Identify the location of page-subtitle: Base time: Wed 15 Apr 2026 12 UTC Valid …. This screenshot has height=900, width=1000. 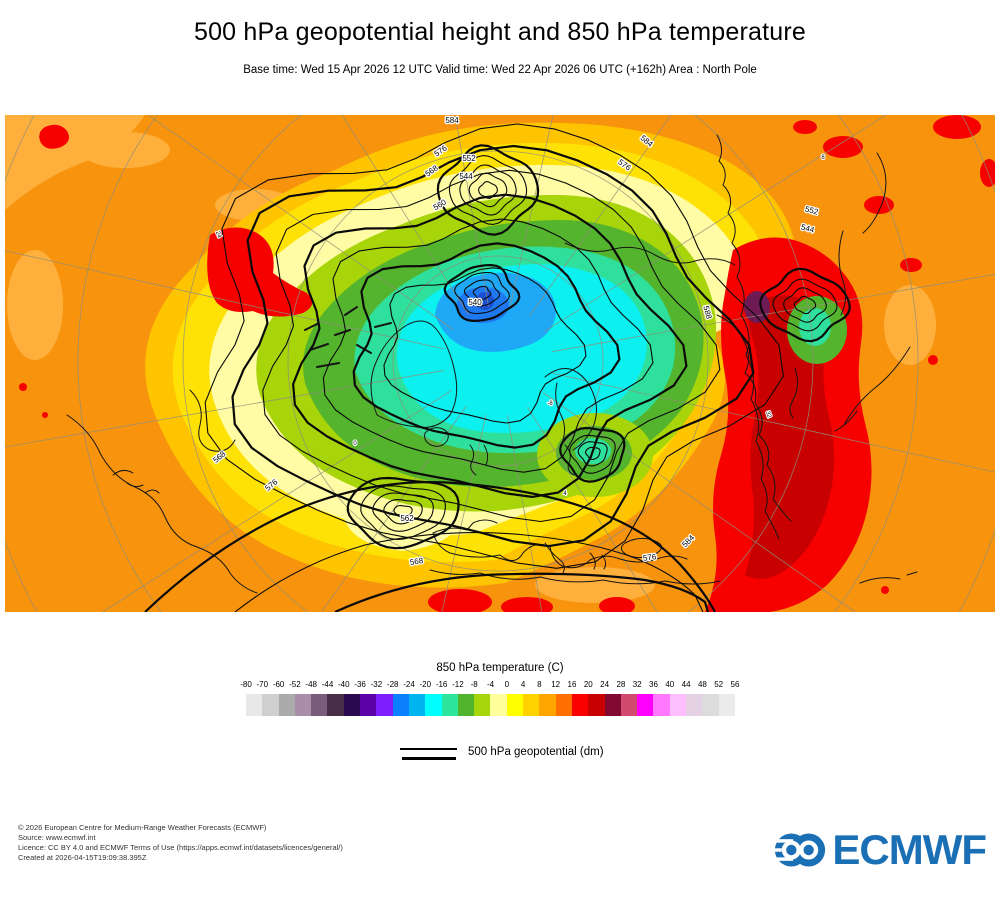
(500, 70).